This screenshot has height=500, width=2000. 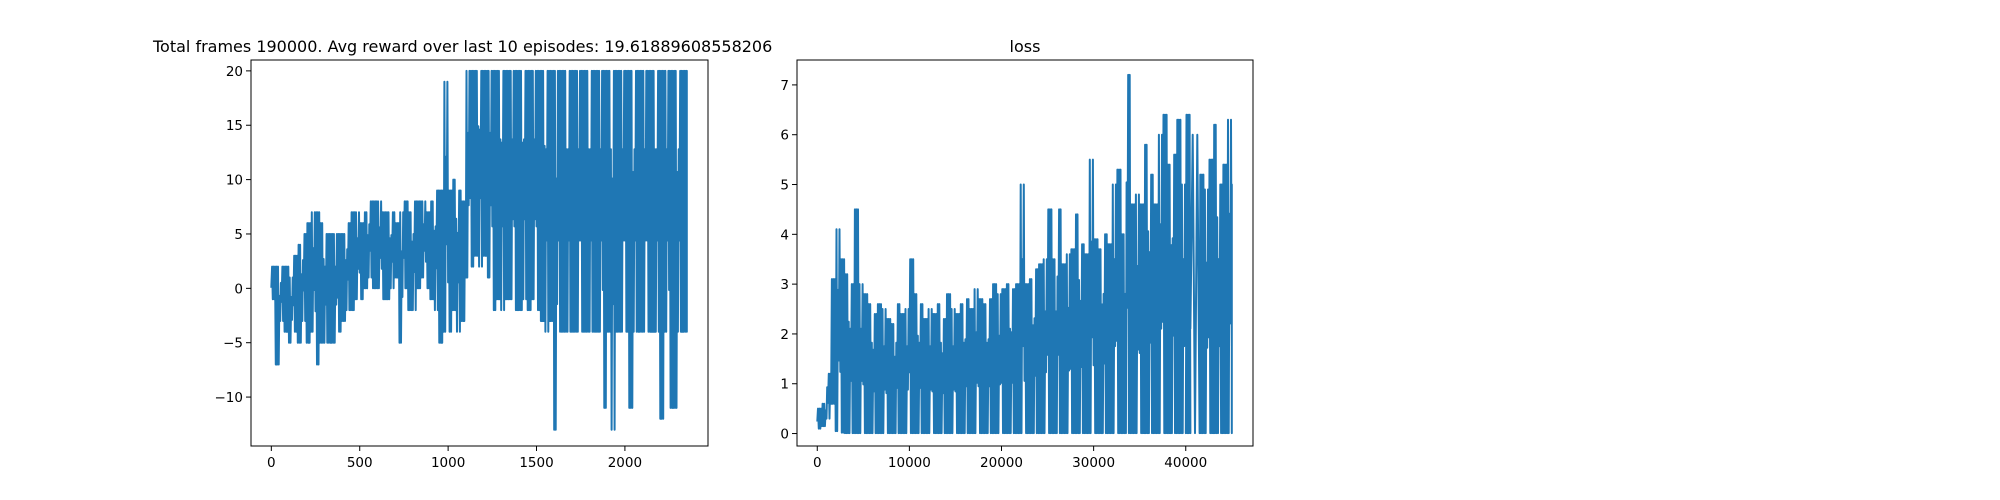 What do you see at coordinates (448, 463) in the screenshot?
I see `reward-x-tick-label: 1000` at bounding box center [448, 463].